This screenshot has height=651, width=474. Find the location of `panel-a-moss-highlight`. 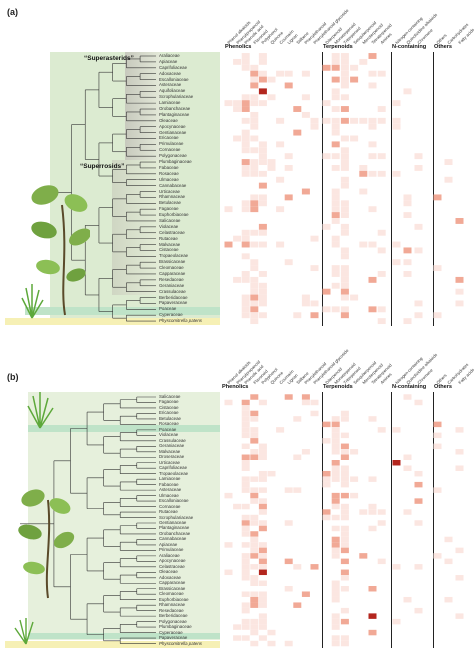

panel-a-moss-highlight is located at coordinates (112, 321).